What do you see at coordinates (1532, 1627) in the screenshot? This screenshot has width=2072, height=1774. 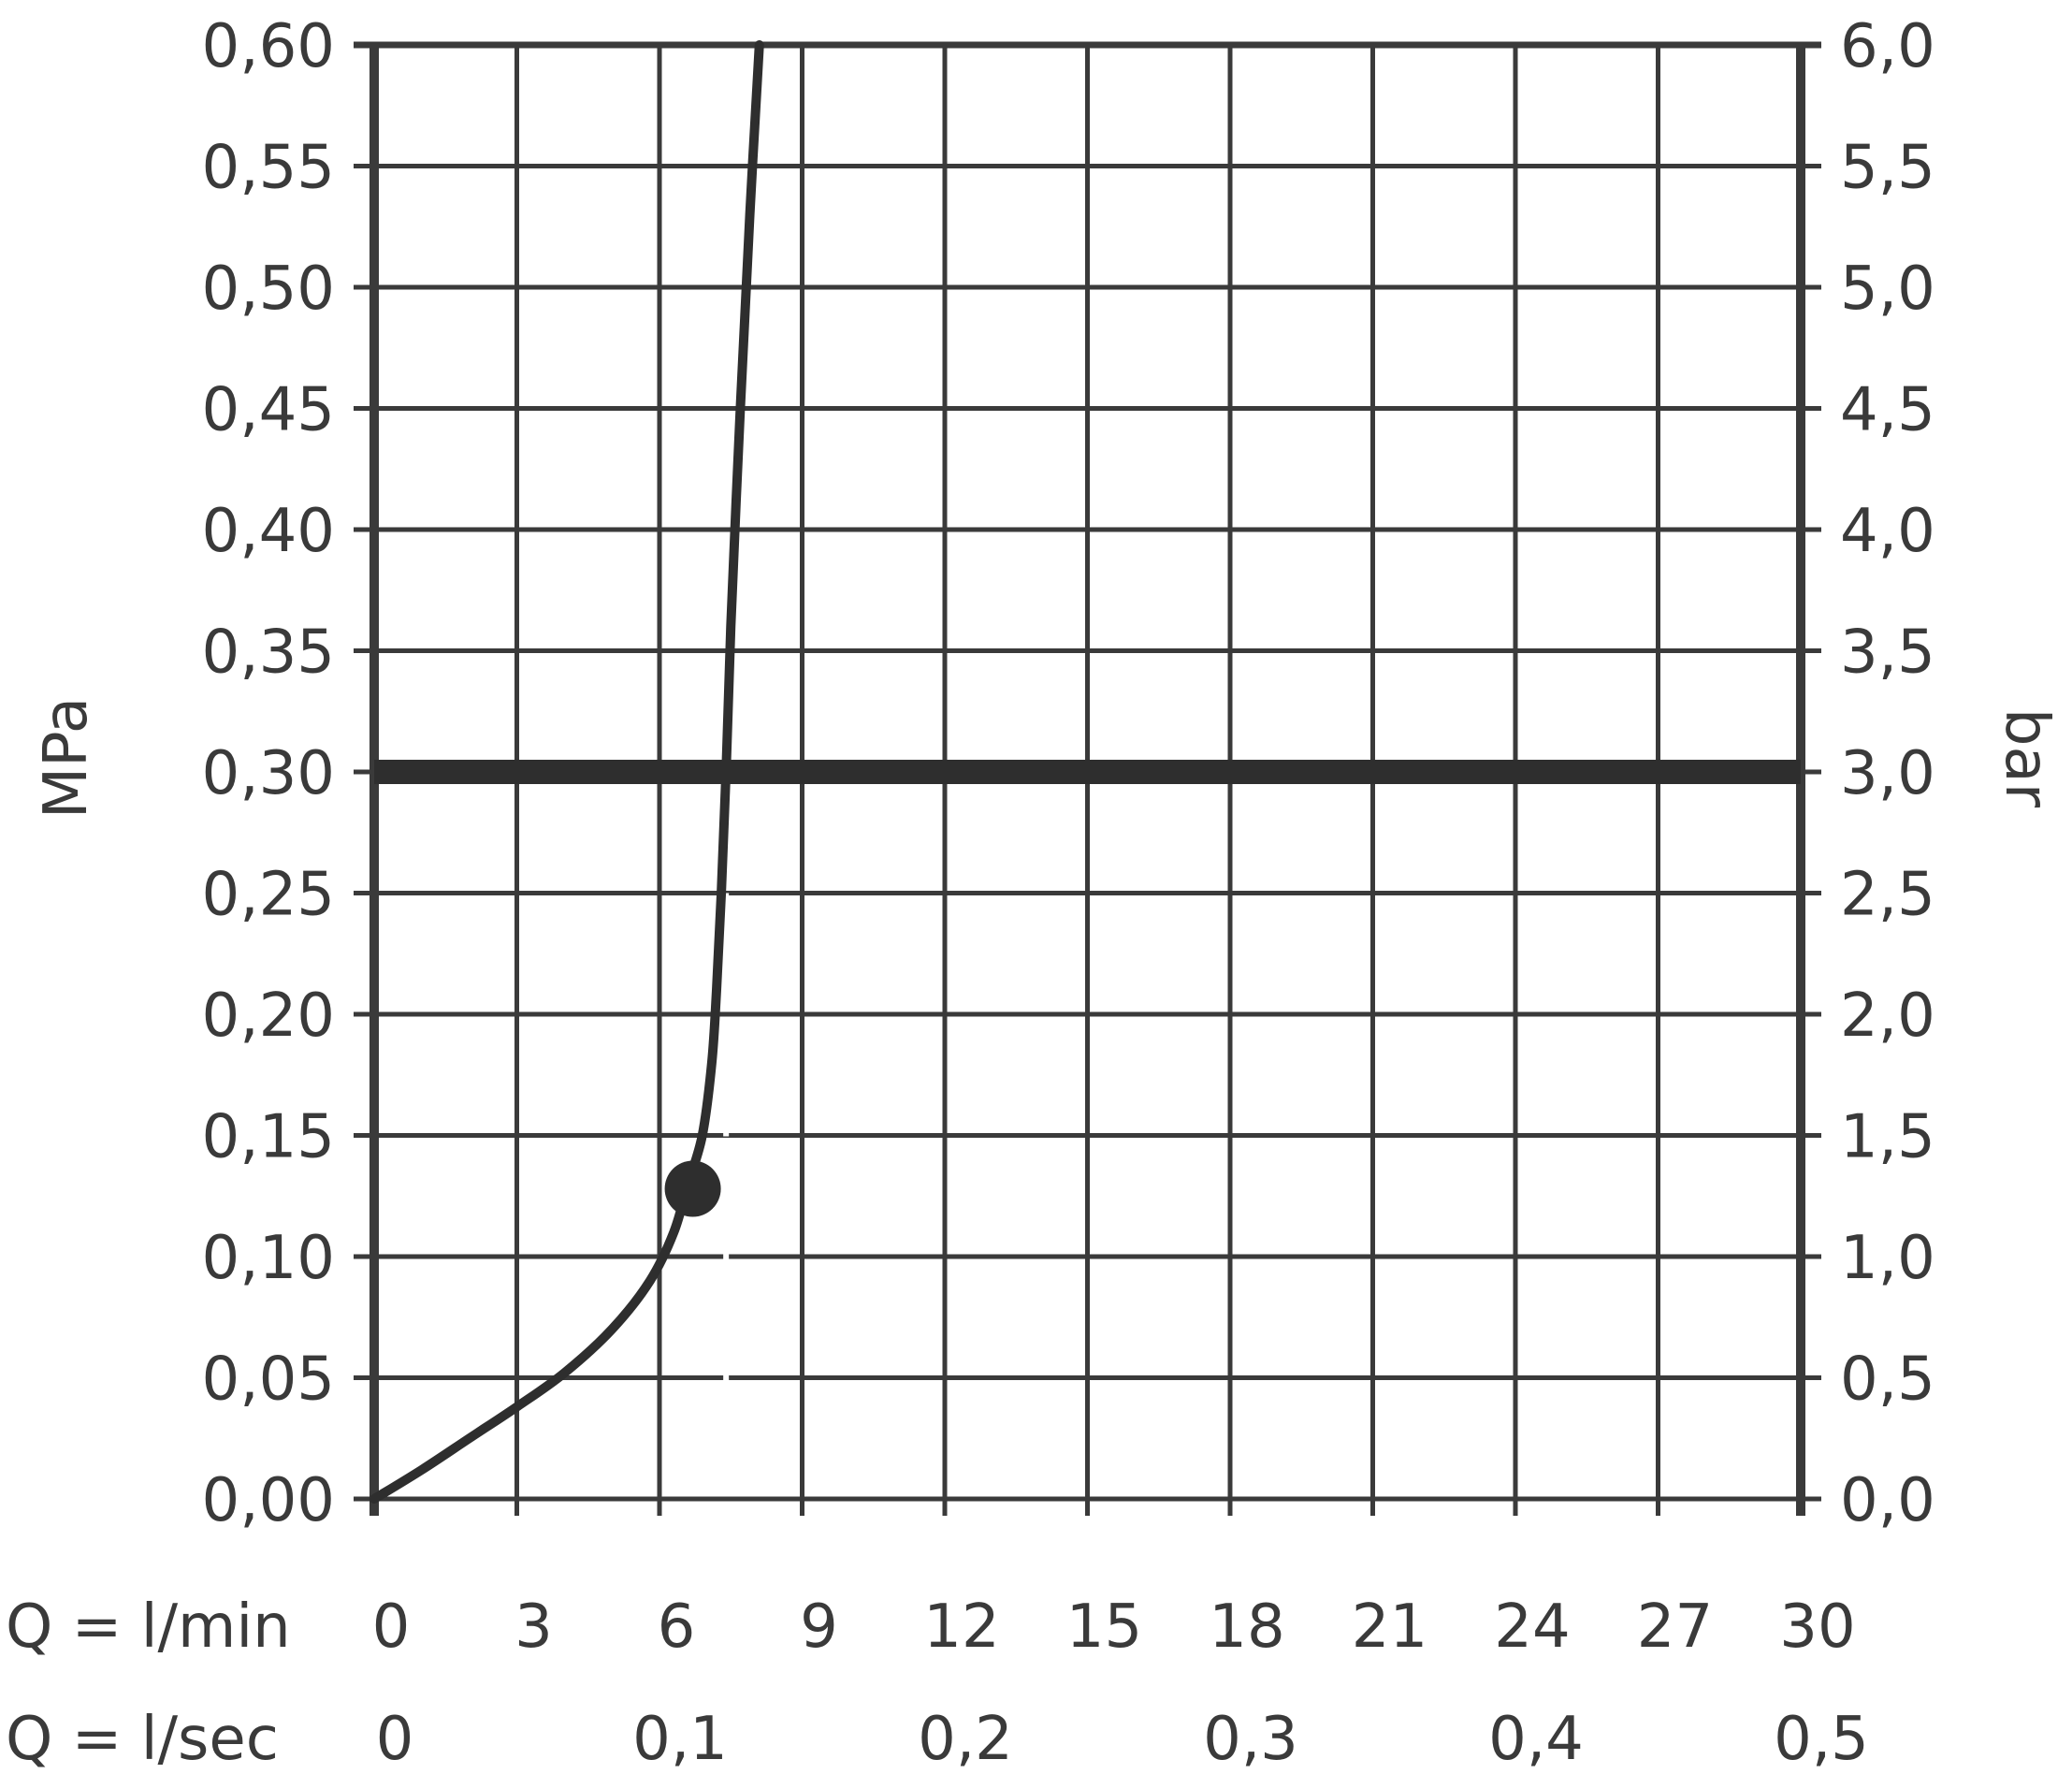 I see `x-primary-tick-label: 24` at bounding box center [1532, 1627].